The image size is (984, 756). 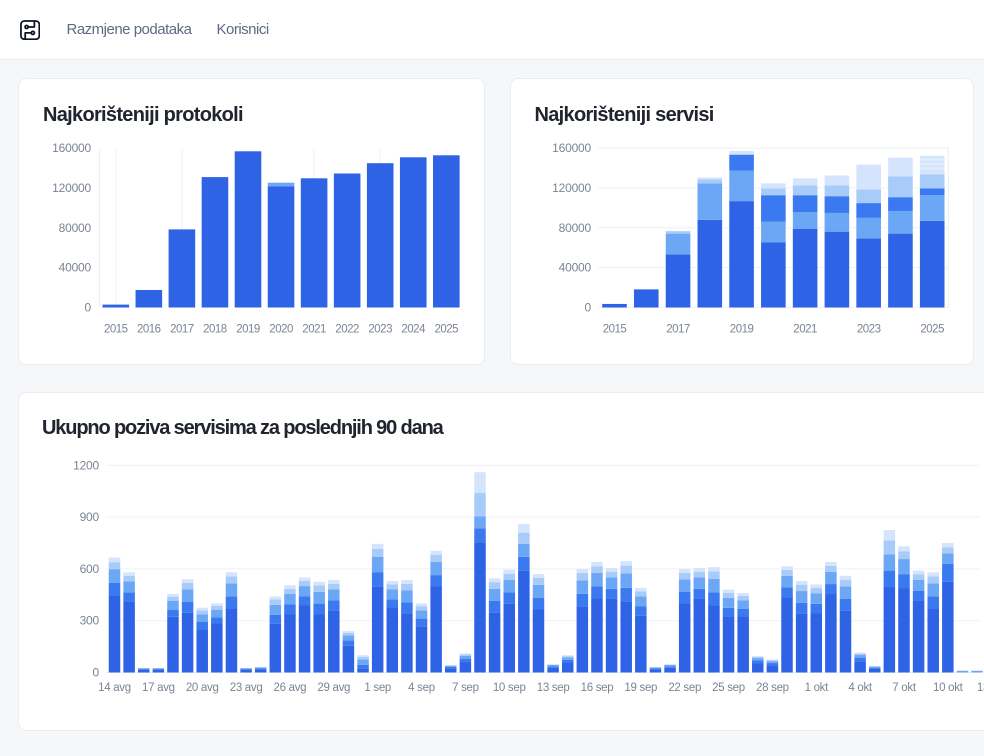 What do you see at coordinates (215, 330) in the screenshot?
I see `svg-text: 2018` at bounding box center [215, 330].